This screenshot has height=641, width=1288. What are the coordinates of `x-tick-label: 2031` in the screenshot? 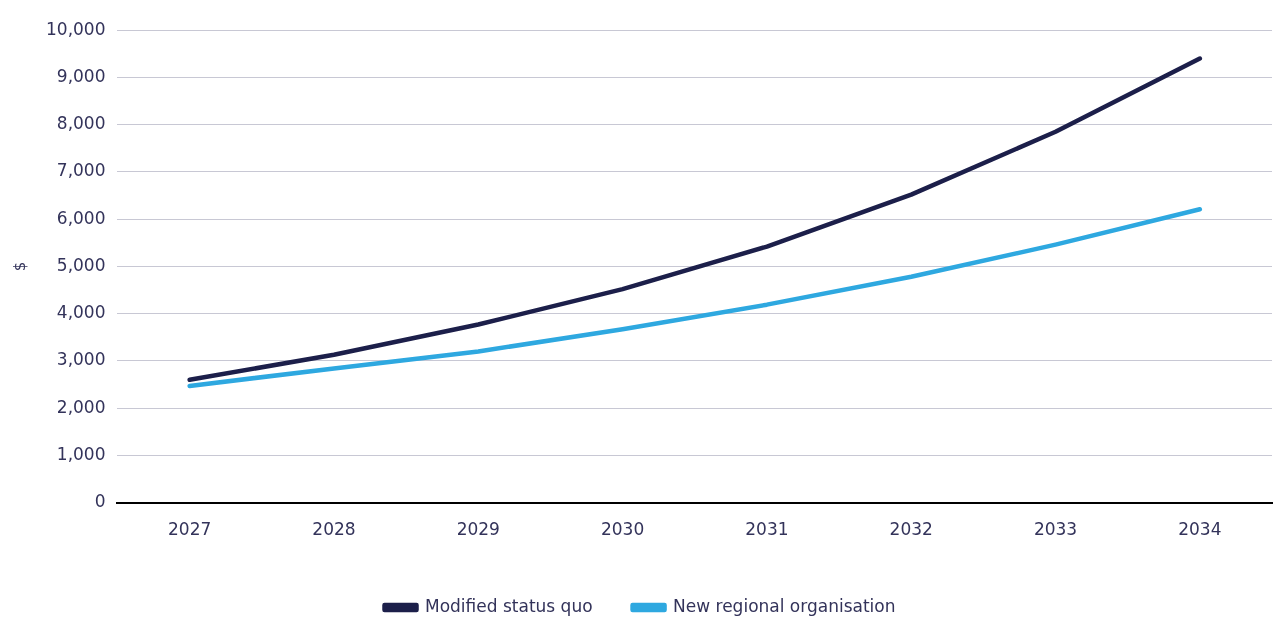 It's located at (767, 529).